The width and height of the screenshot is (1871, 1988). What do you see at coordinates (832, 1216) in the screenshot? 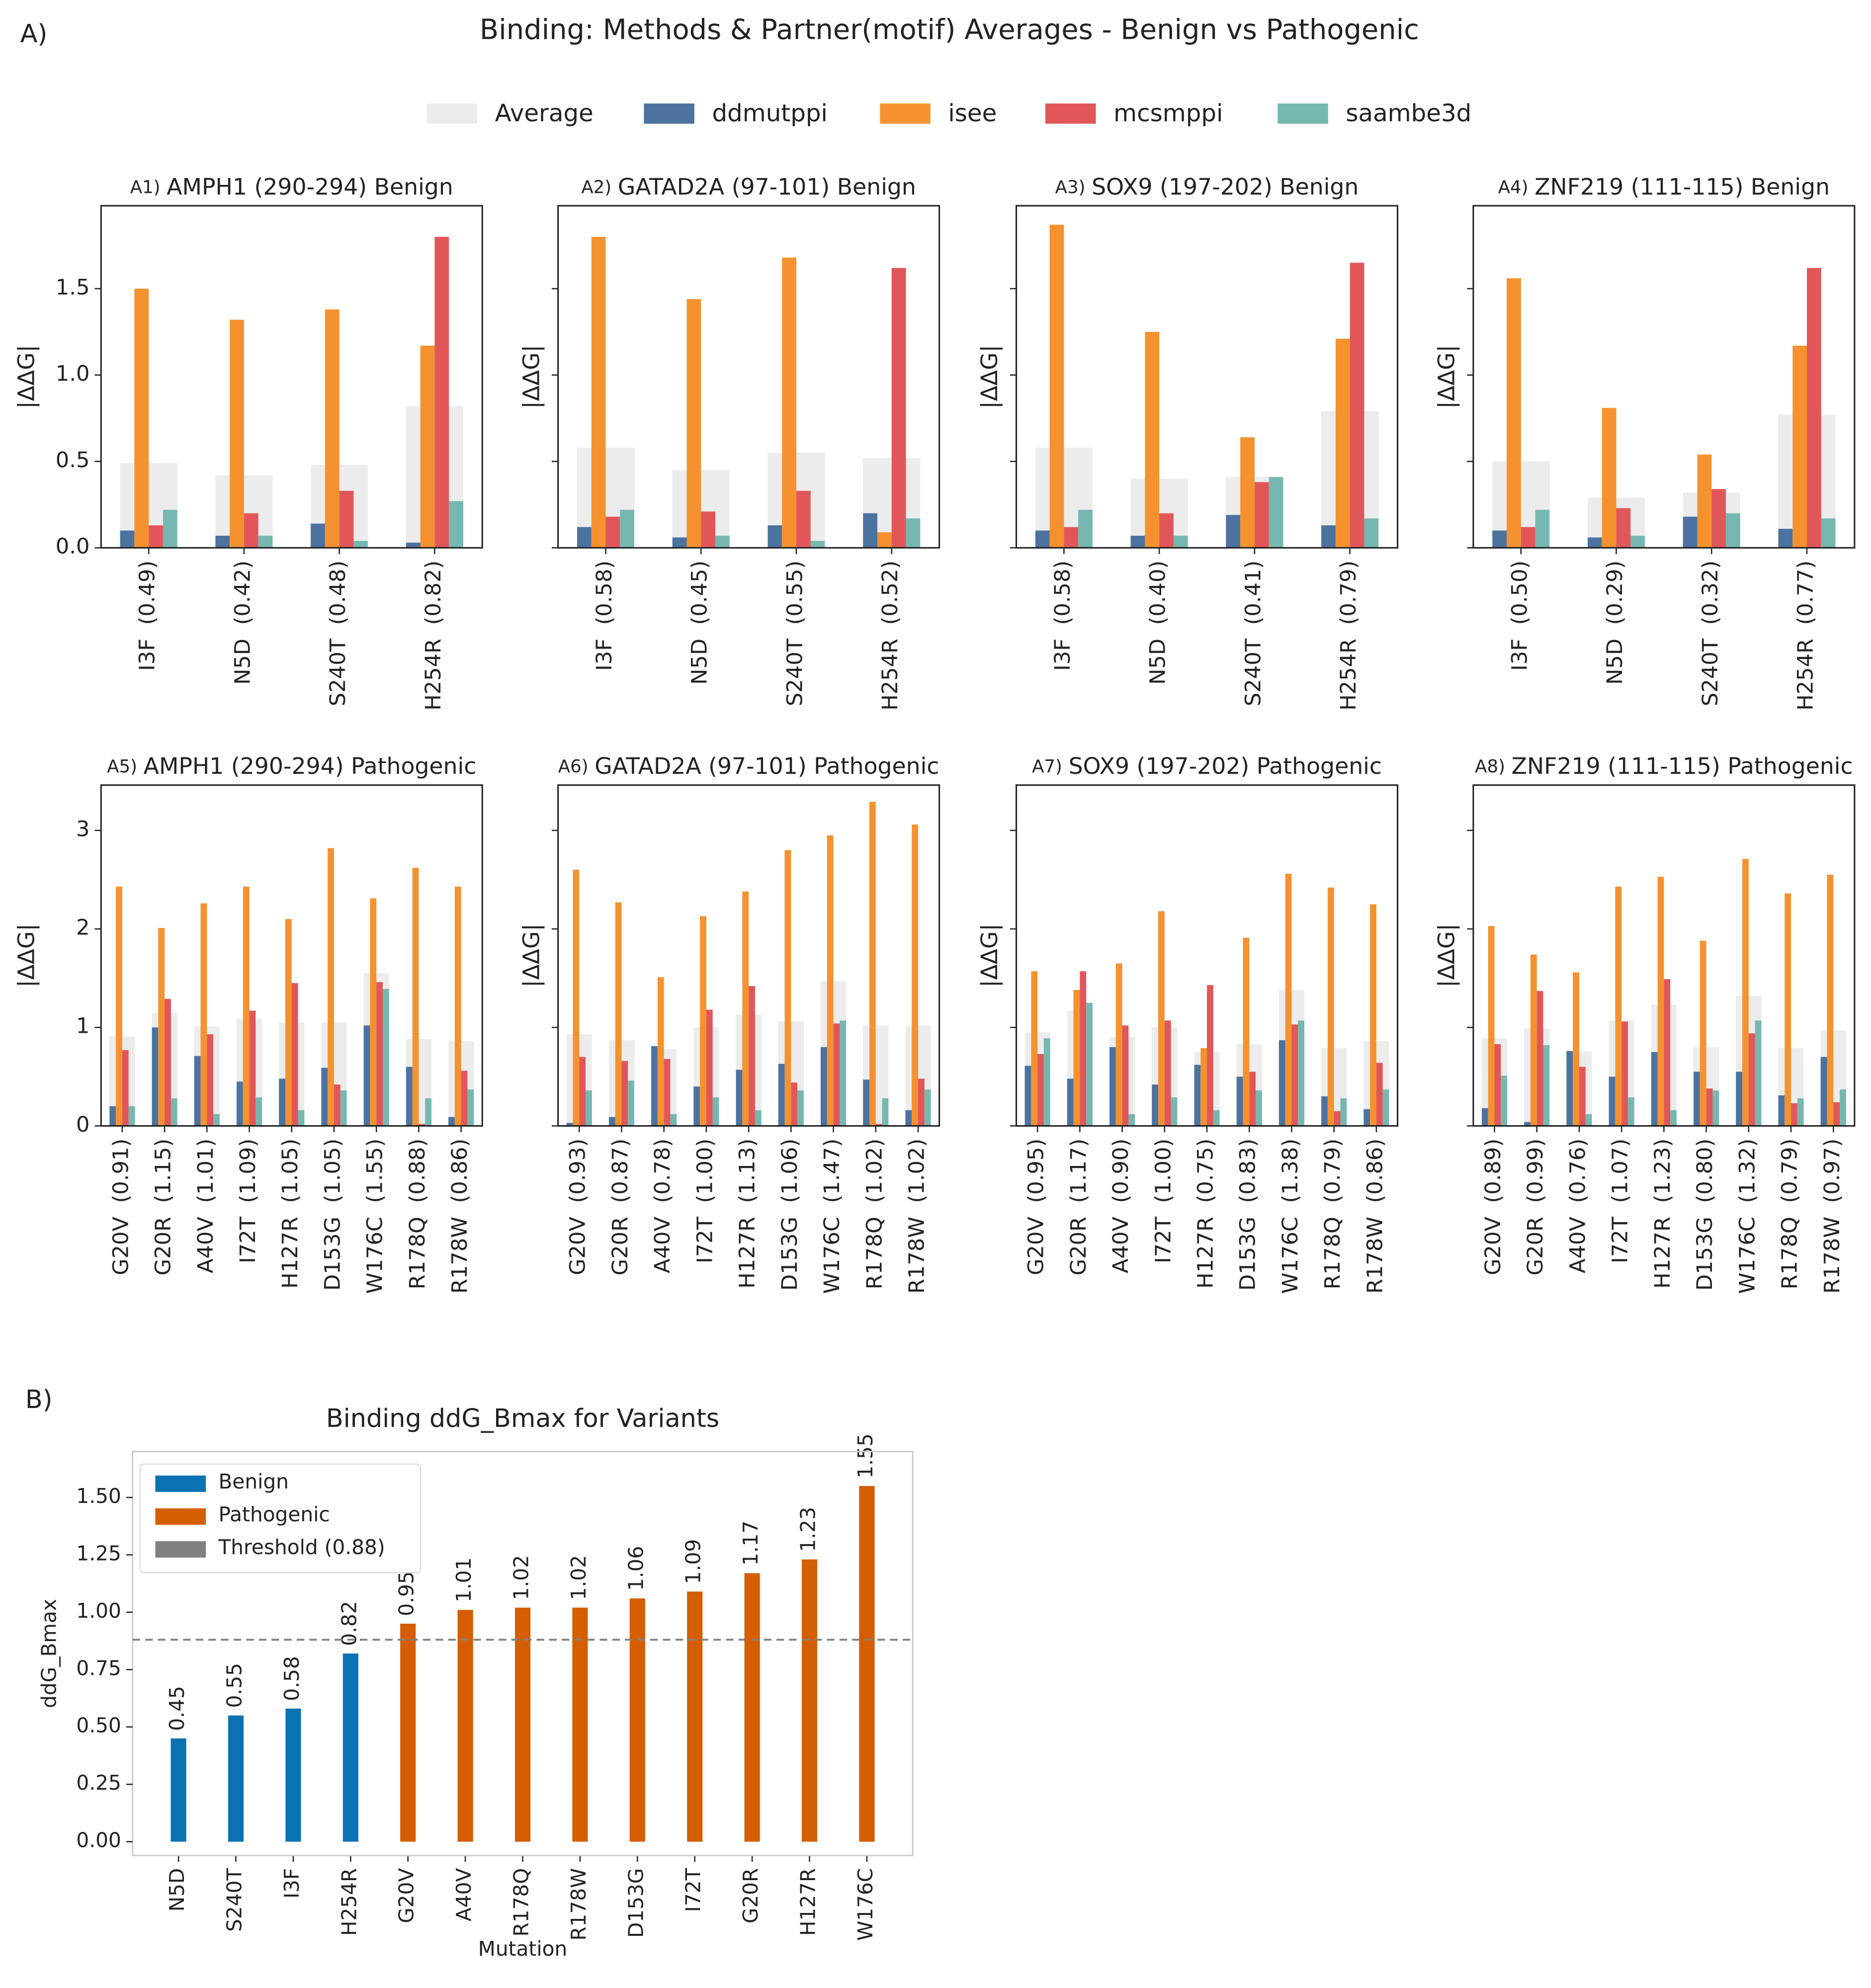
I see `x-tick-label: W176C (1.47)` at bounding box center [832, 1216].